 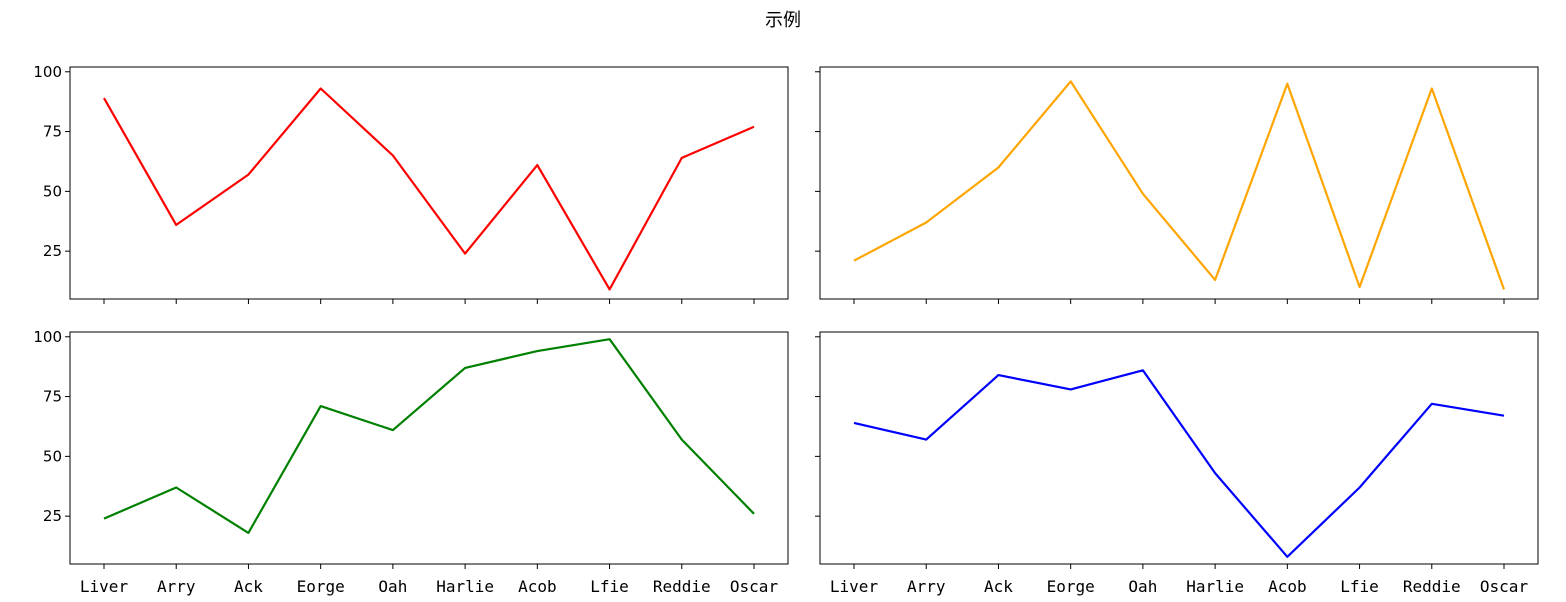 I want to click on x-tick-label-3-2: Ack, so click(x=998, y=586).